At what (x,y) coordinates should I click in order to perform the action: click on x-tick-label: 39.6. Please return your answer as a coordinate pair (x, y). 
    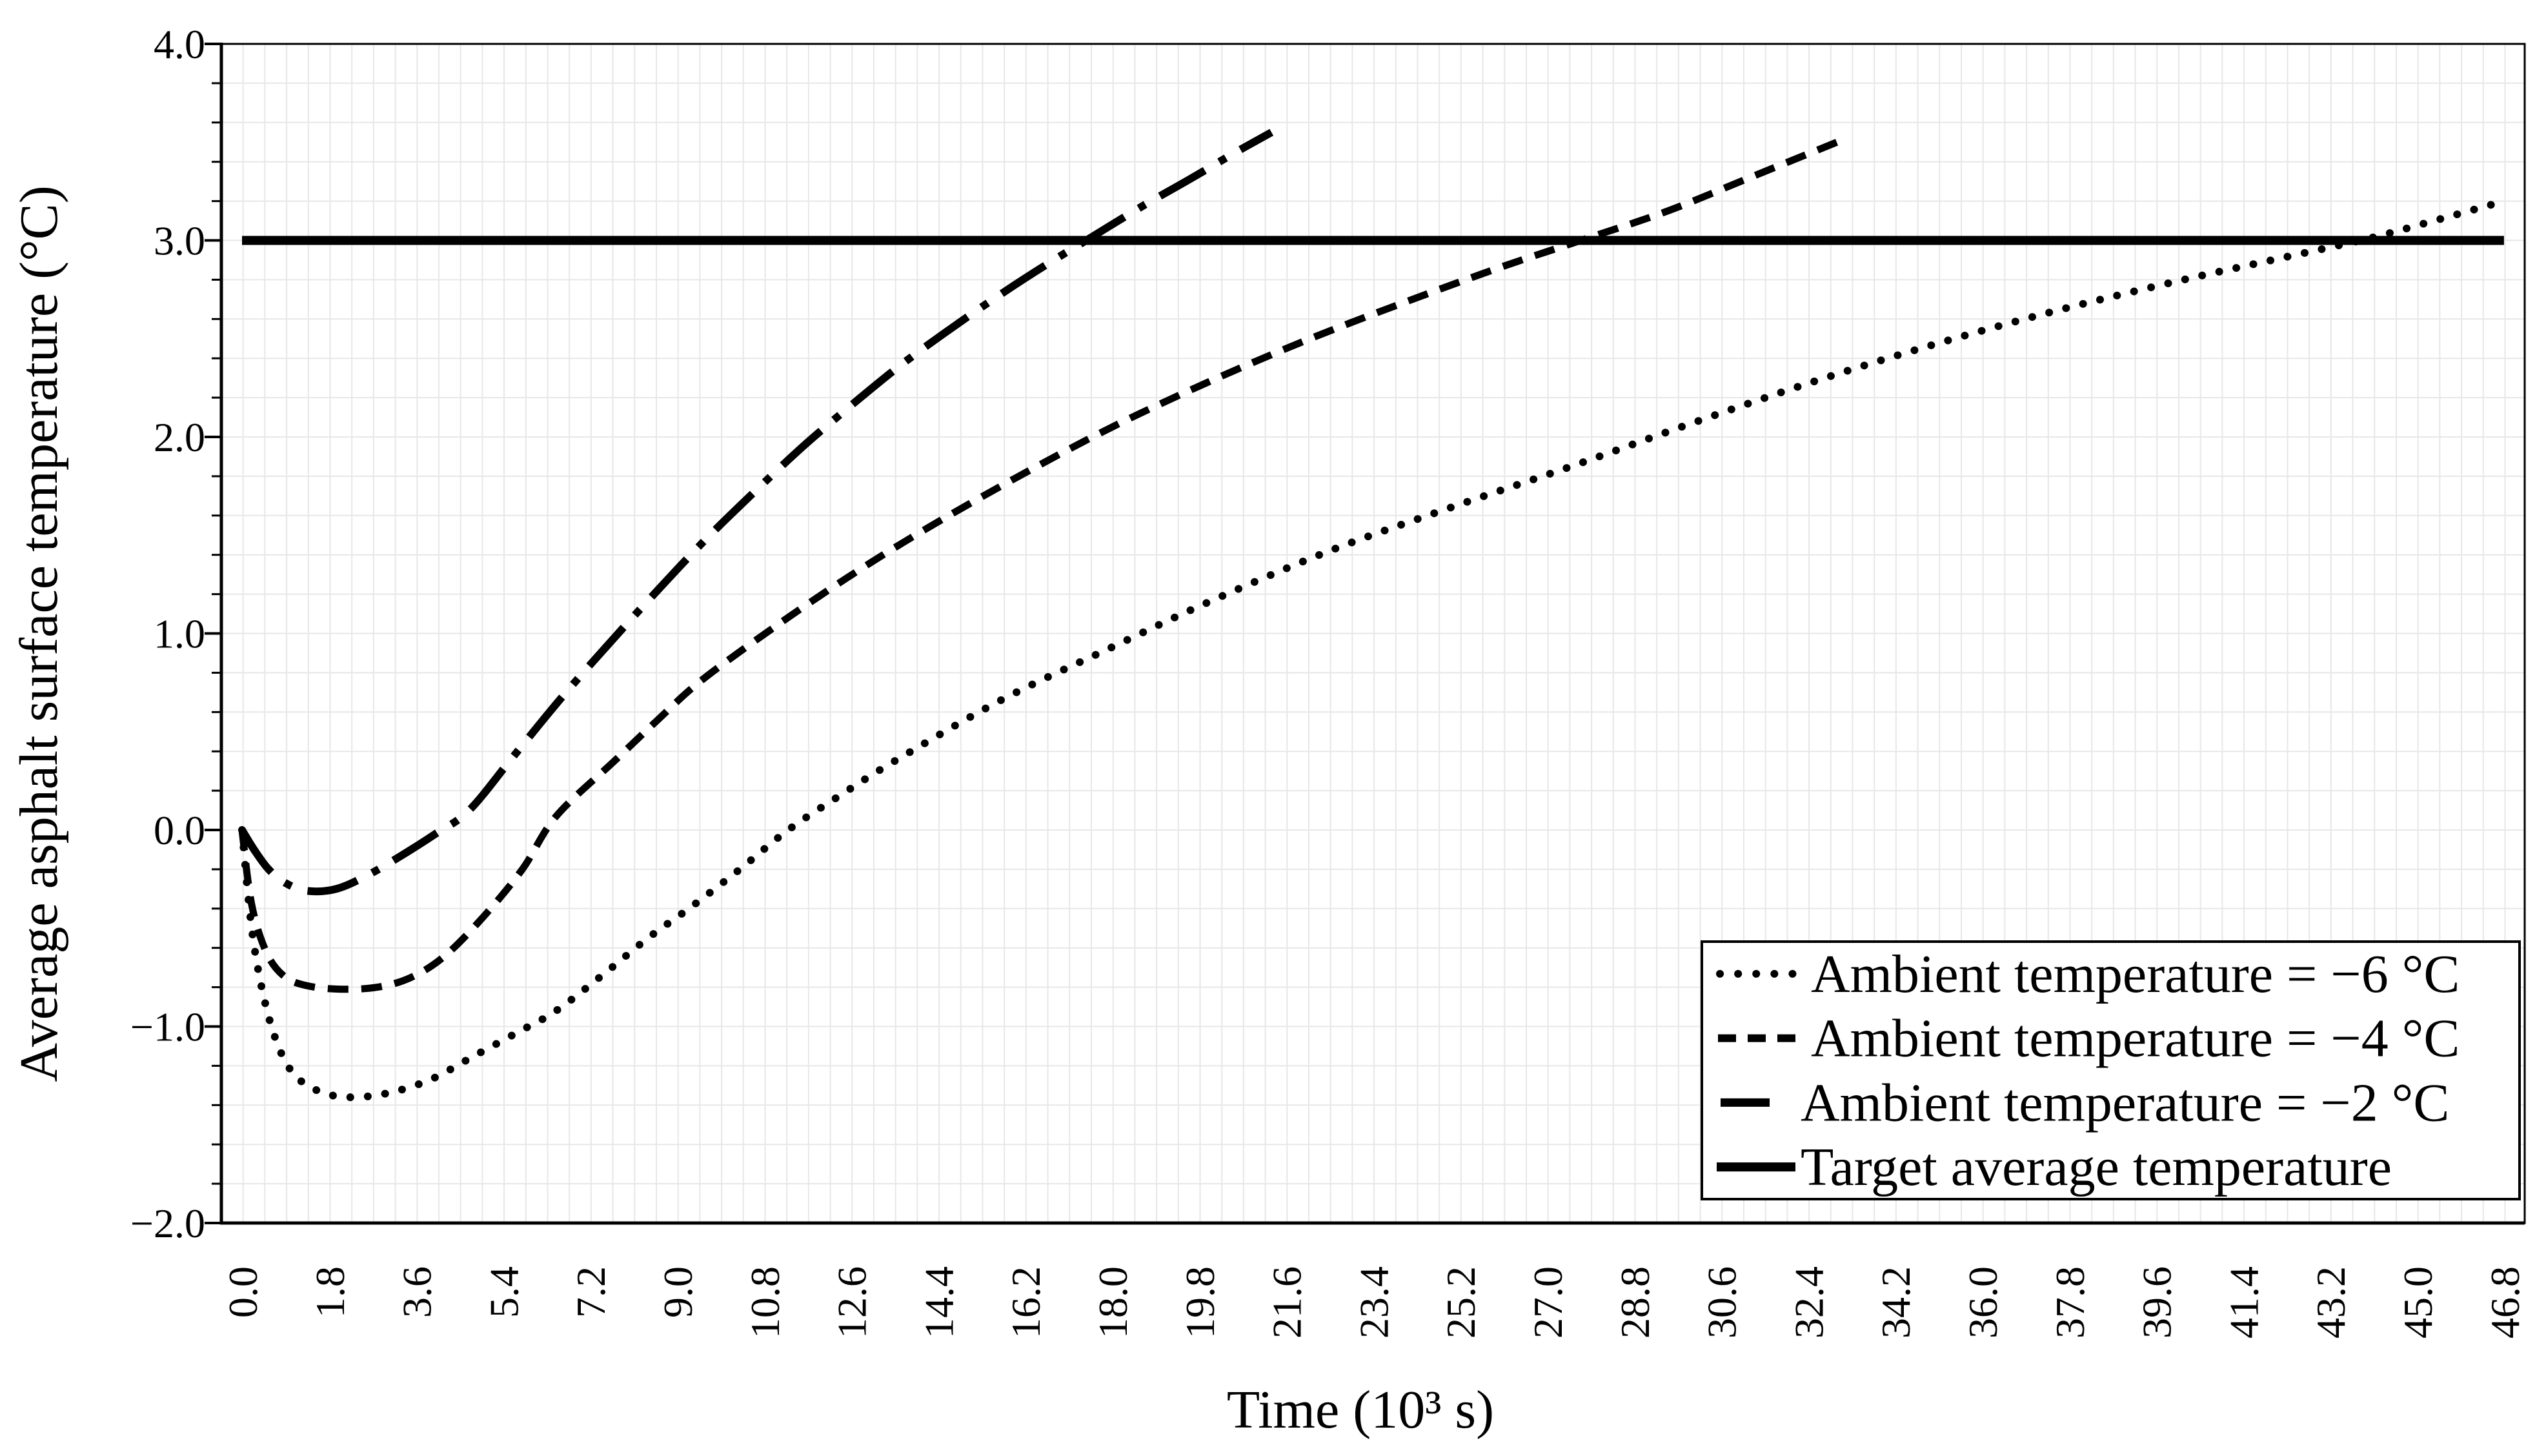
    Looking at the image, I should click on (2157, 1302).